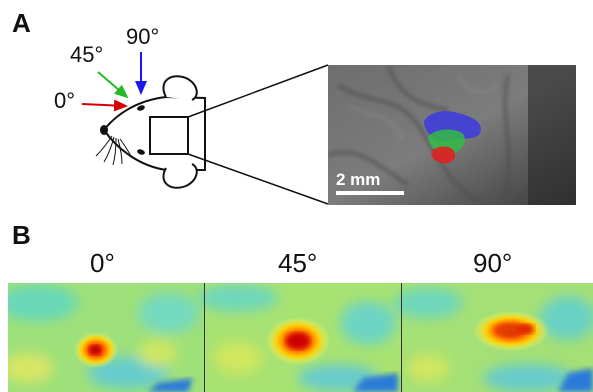 The image size is (593, 392). What do you see at coordinates (493, 337) in the screenshot?
I see `activation-map-90deg` at bounding box center [493, 337].